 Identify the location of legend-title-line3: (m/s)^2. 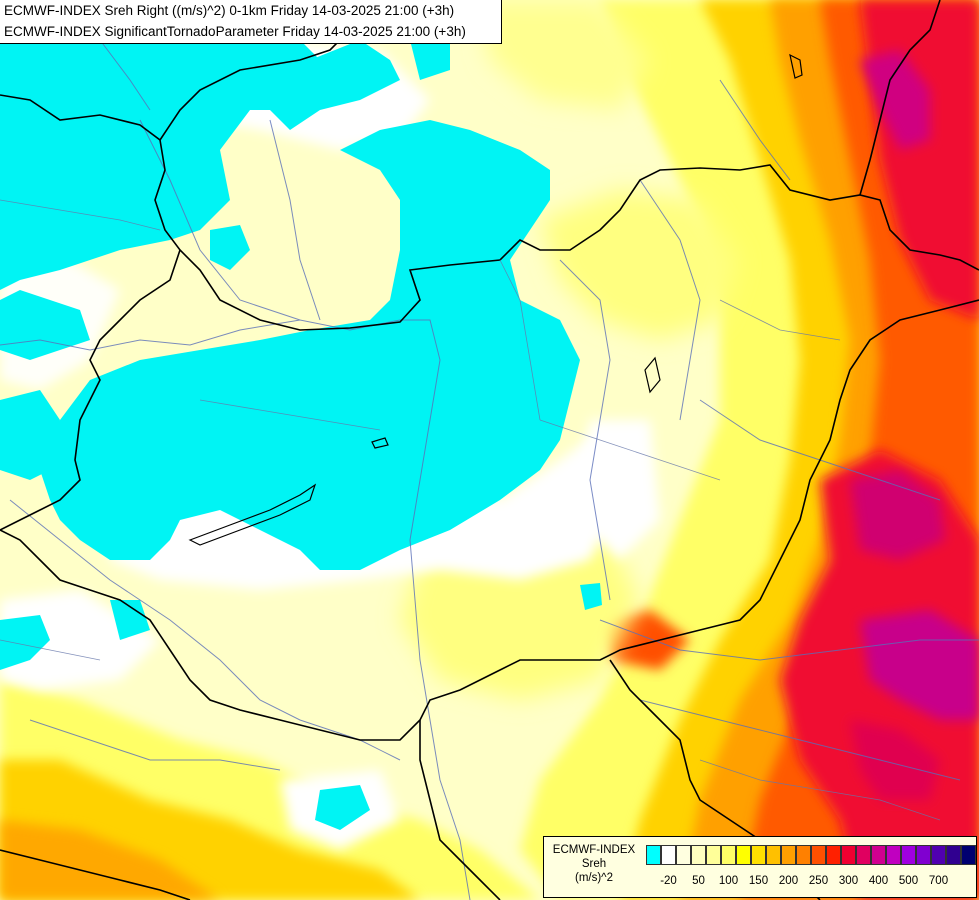
(594, 878).